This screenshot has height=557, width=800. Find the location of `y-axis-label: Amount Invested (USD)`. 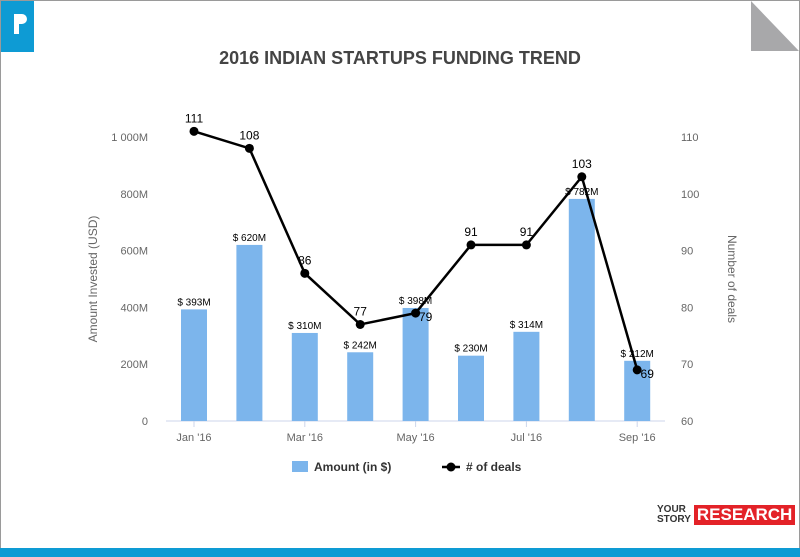

y-axis-label: Amount Invested (USD) is located at coordinates (93, 279).